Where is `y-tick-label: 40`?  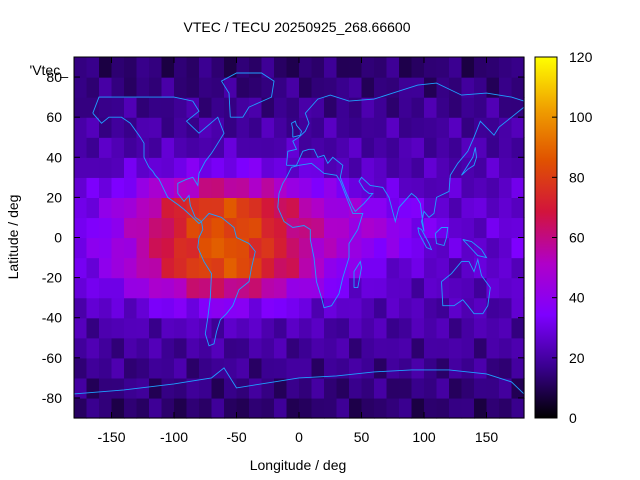
y-tick-label: 40 is located at coordinates (54, 157).